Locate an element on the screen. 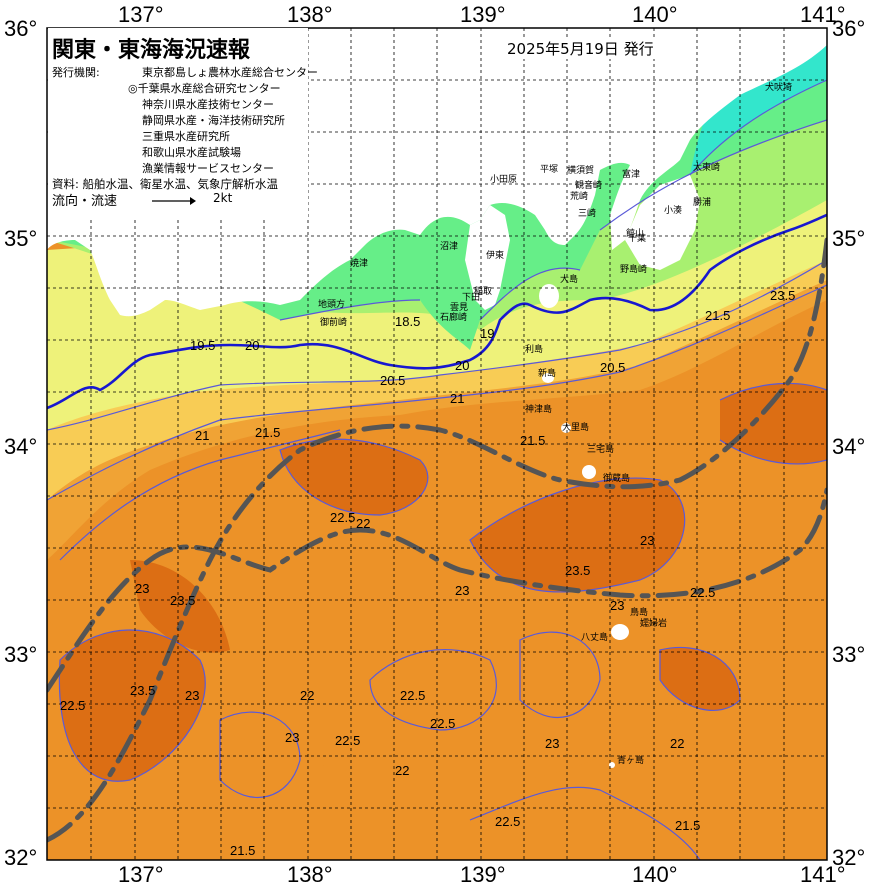 Image resolution: width=873 pixels, height=888 pixels. place-label: 館山 is located at coordinates (635, 233).